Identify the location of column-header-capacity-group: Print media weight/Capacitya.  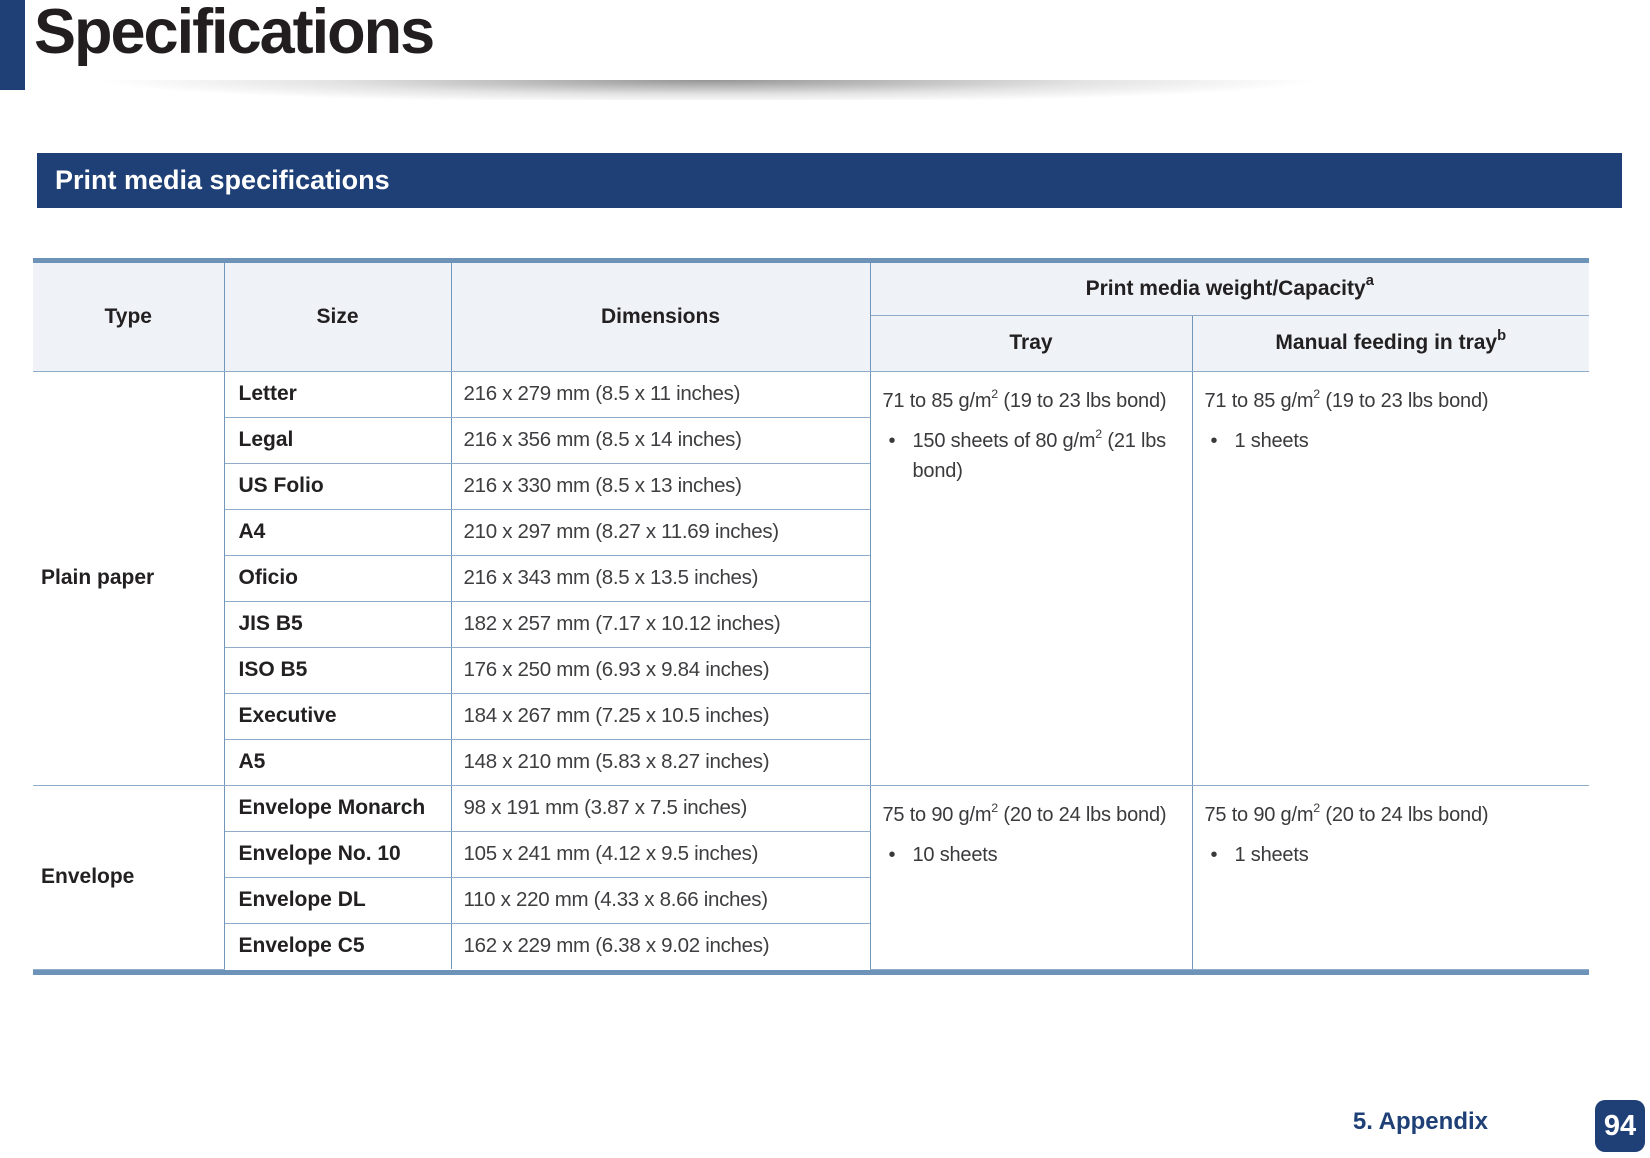
(1229, 289).